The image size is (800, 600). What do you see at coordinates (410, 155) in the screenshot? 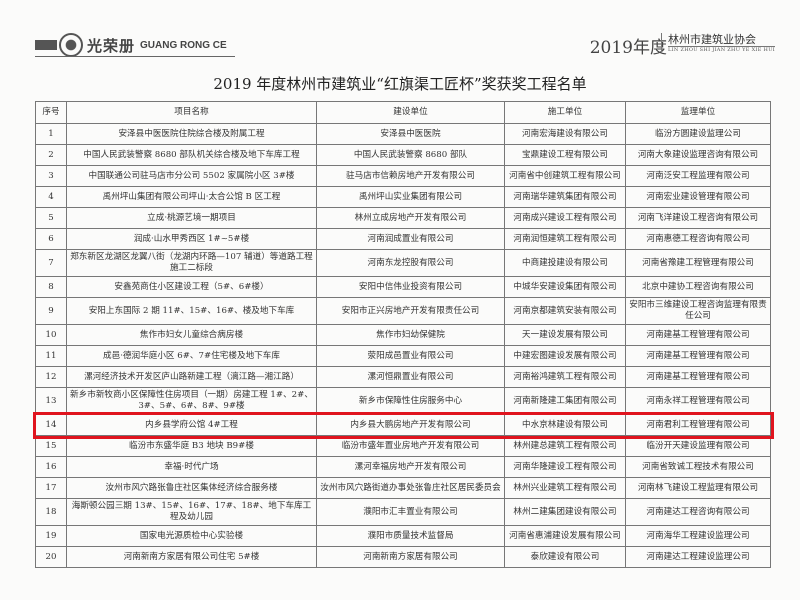
I see `table-cell: 中国人民武装警察 8680 部队` at bounding box center [410, 155].